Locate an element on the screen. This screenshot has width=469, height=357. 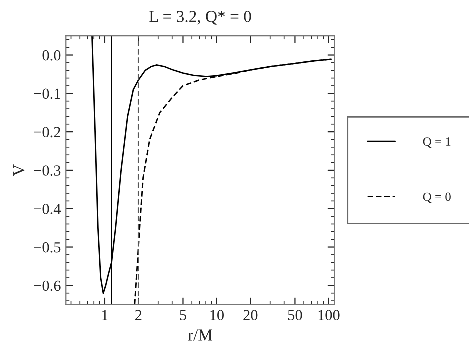
legend-label: Q = 0 is located at coordinates (437, 198).